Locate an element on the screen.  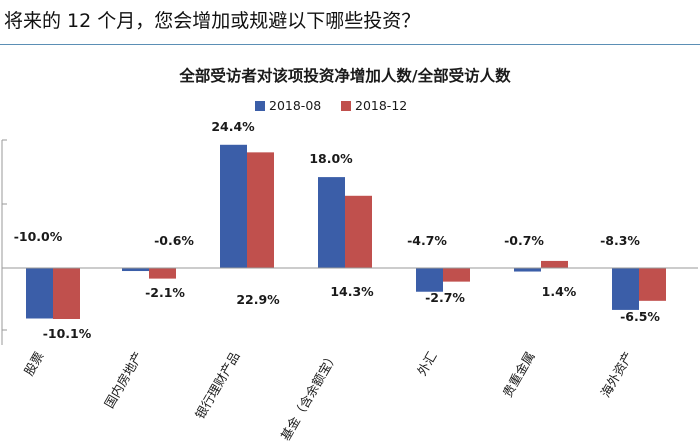
category-label-0: 股票 is located at coordinates (33, 363).